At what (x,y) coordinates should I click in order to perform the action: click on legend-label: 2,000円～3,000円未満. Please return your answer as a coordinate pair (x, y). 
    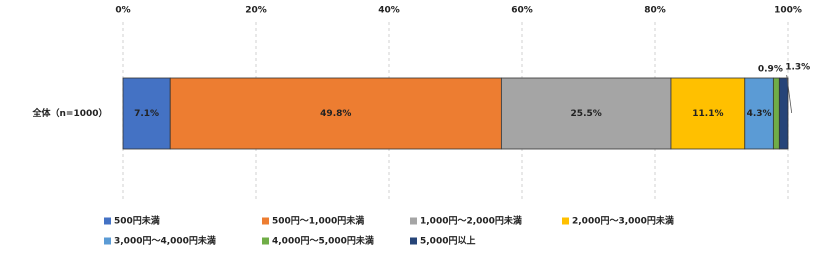
    Looking at the image, I should click on (623, 221).